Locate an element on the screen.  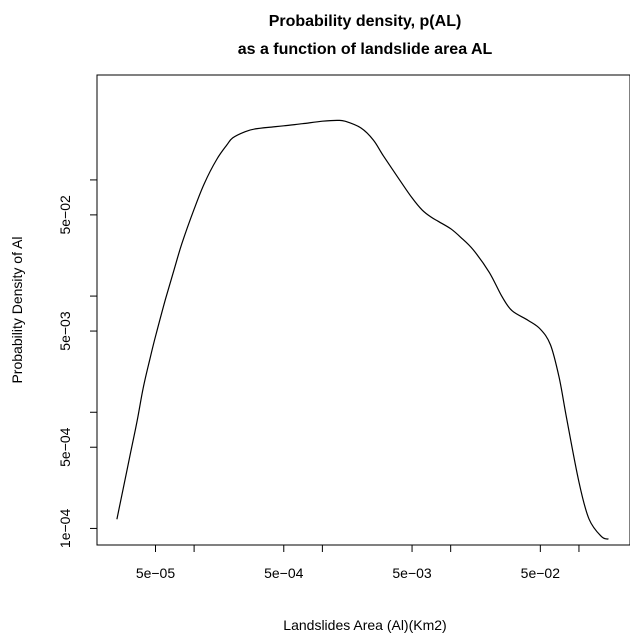
y-axis-label: Probability Density of Al is located at coordinates (17, 309).